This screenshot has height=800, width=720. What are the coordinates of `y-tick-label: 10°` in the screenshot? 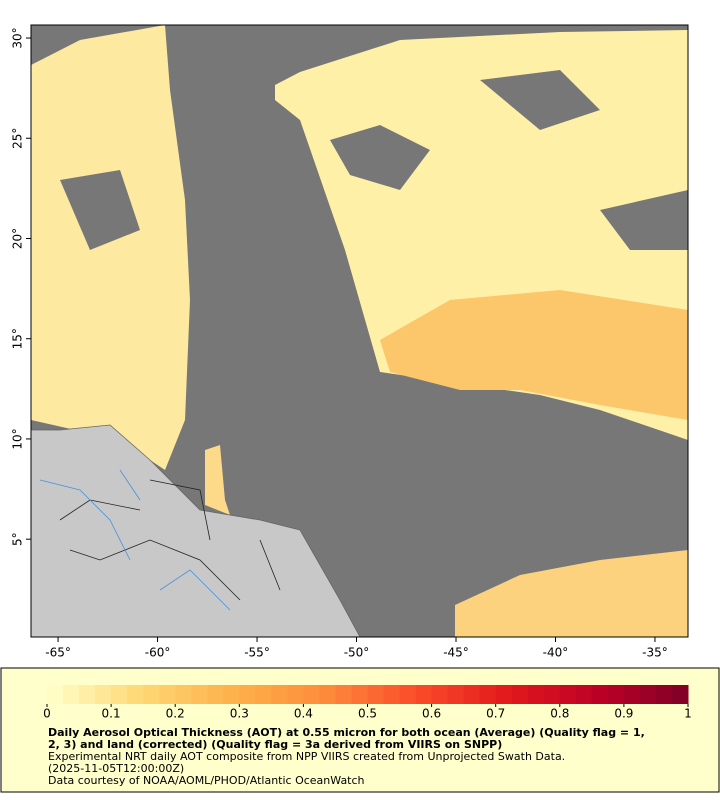 It's located at (18, 438).